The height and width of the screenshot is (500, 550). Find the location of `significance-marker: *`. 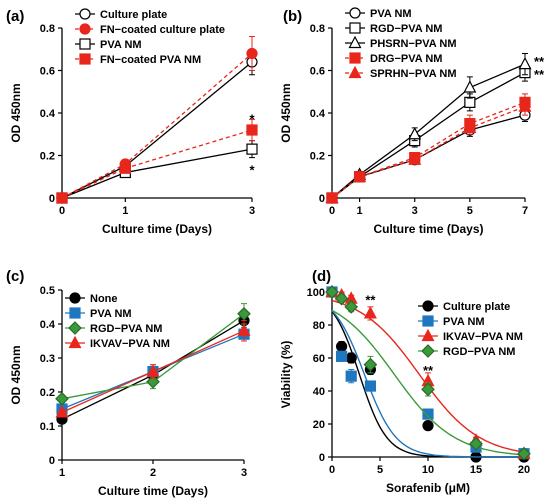

significance-marker: * is located at coordinates (252, 169).